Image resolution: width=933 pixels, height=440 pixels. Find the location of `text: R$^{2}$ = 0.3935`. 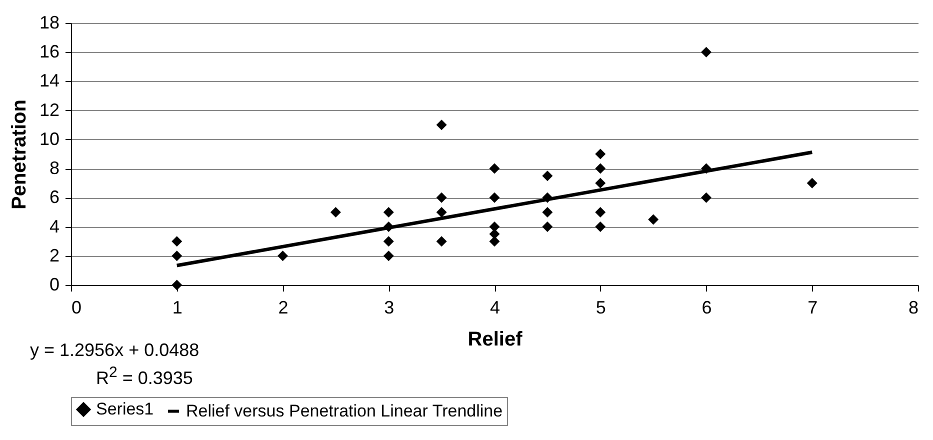

text: R$^{2}$ = 0.3935 is located at coordinates (144, 376).